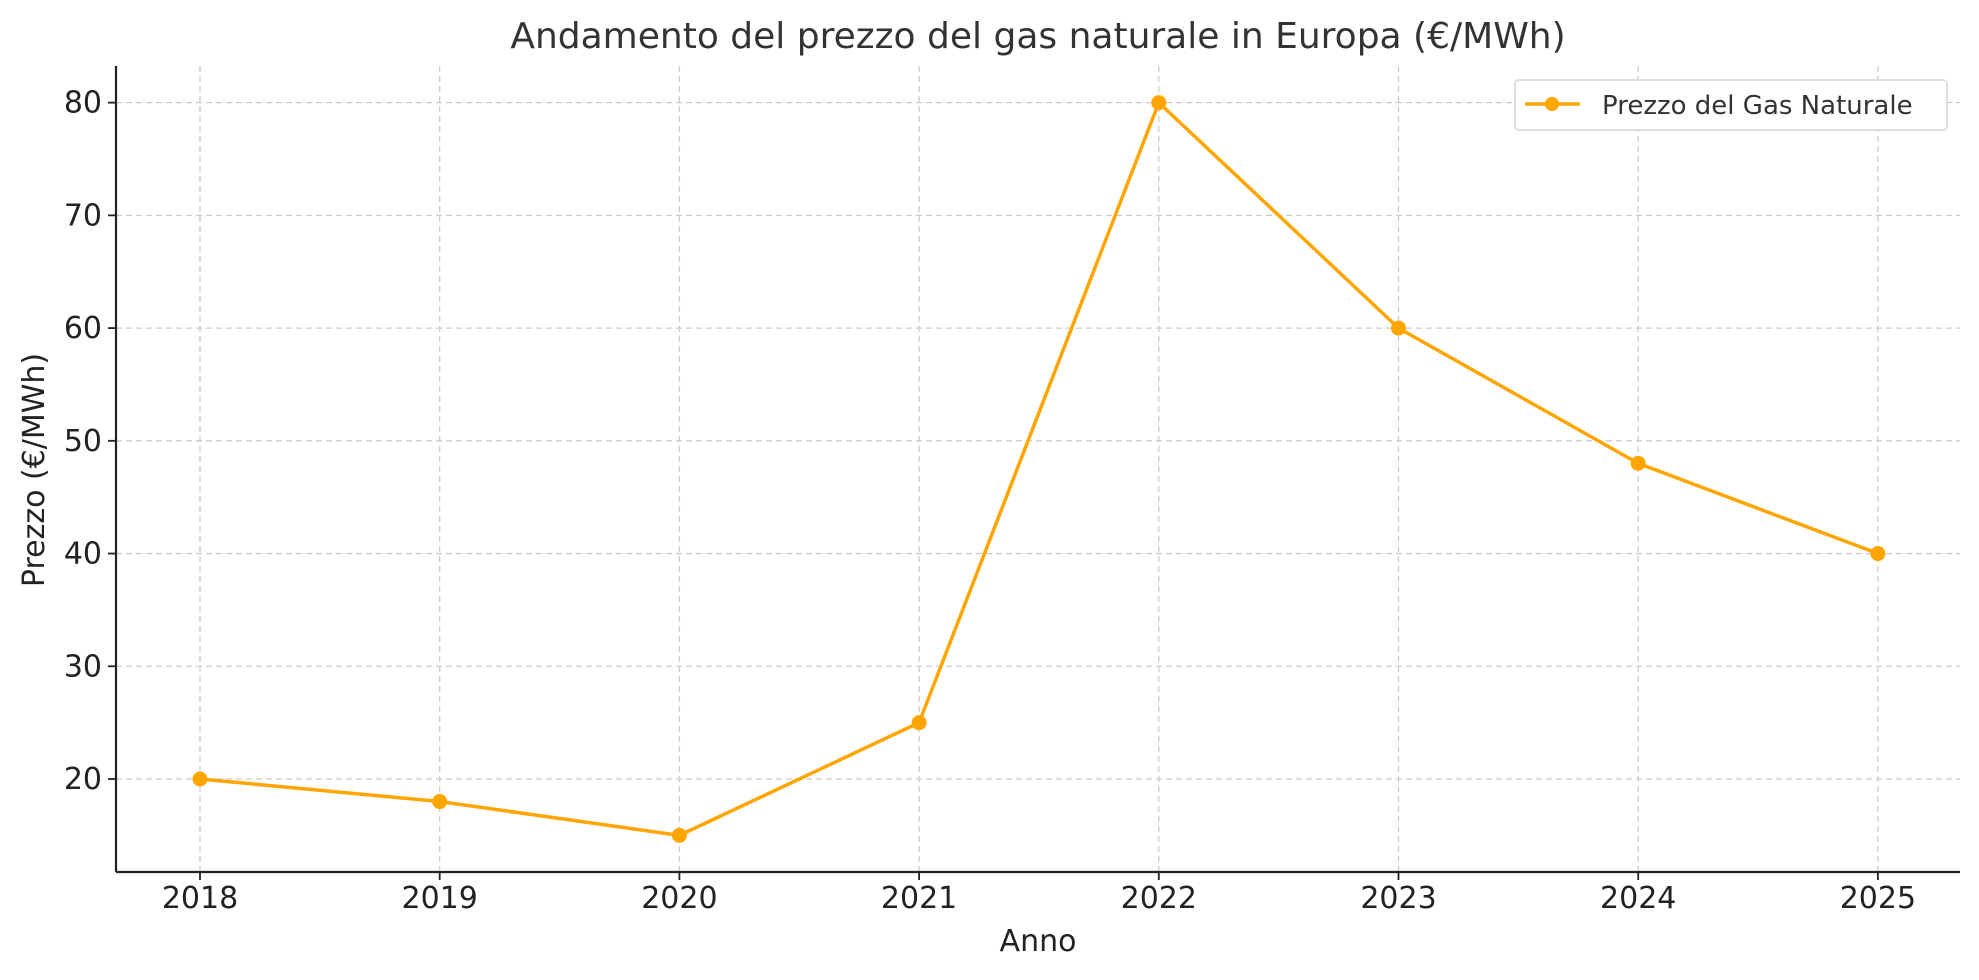 This screenshot has width=1979, height=980. Describe the element at coordinates (83, 779) in the screenshot. I see `y-tick-label: 20` at that location.